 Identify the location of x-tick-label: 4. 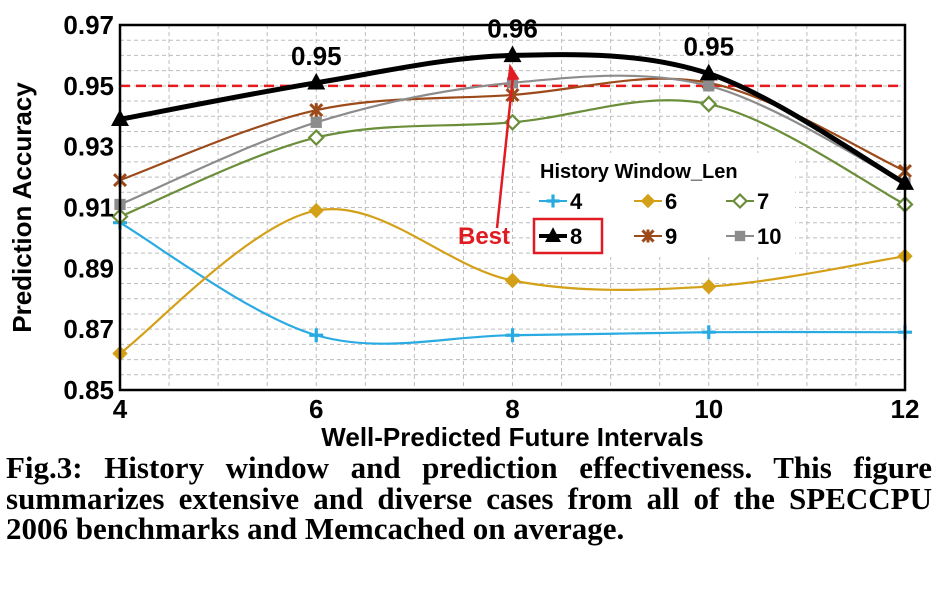
(120, 409).